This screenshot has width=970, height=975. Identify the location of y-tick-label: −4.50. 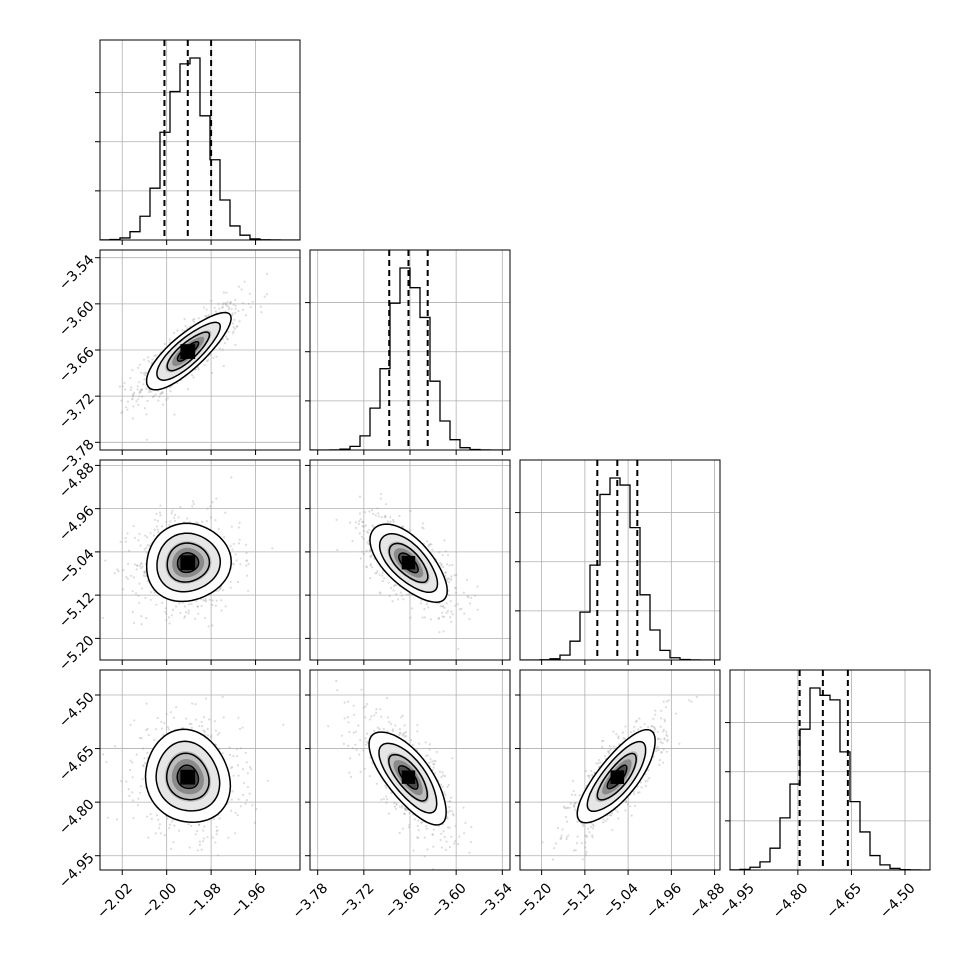
(77, 710).